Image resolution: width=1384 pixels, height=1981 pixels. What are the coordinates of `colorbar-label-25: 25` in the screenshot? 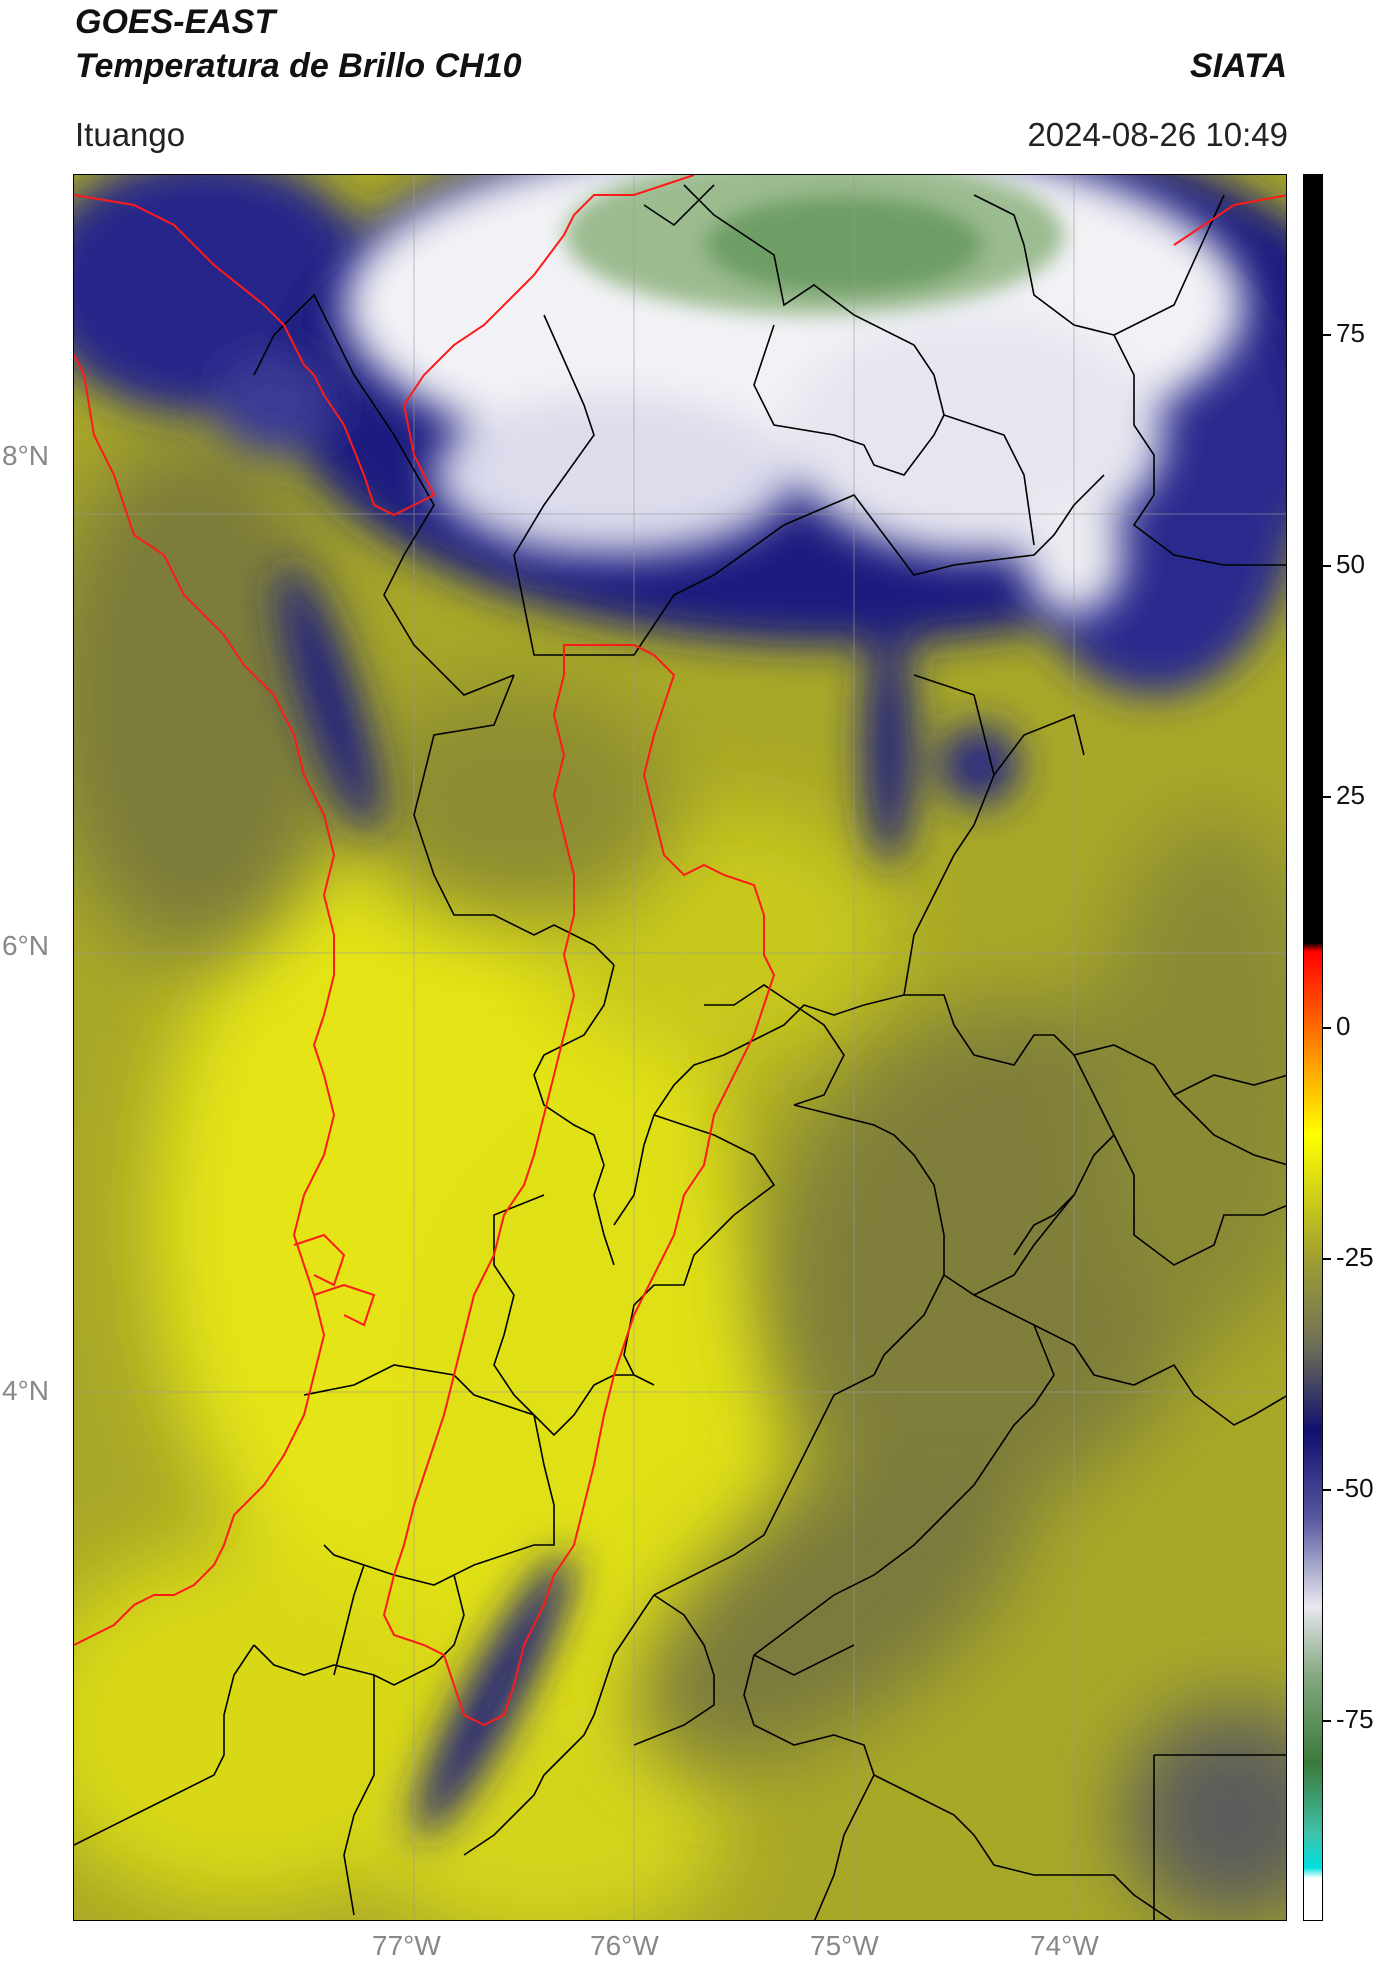 It's located at (1350, 795).